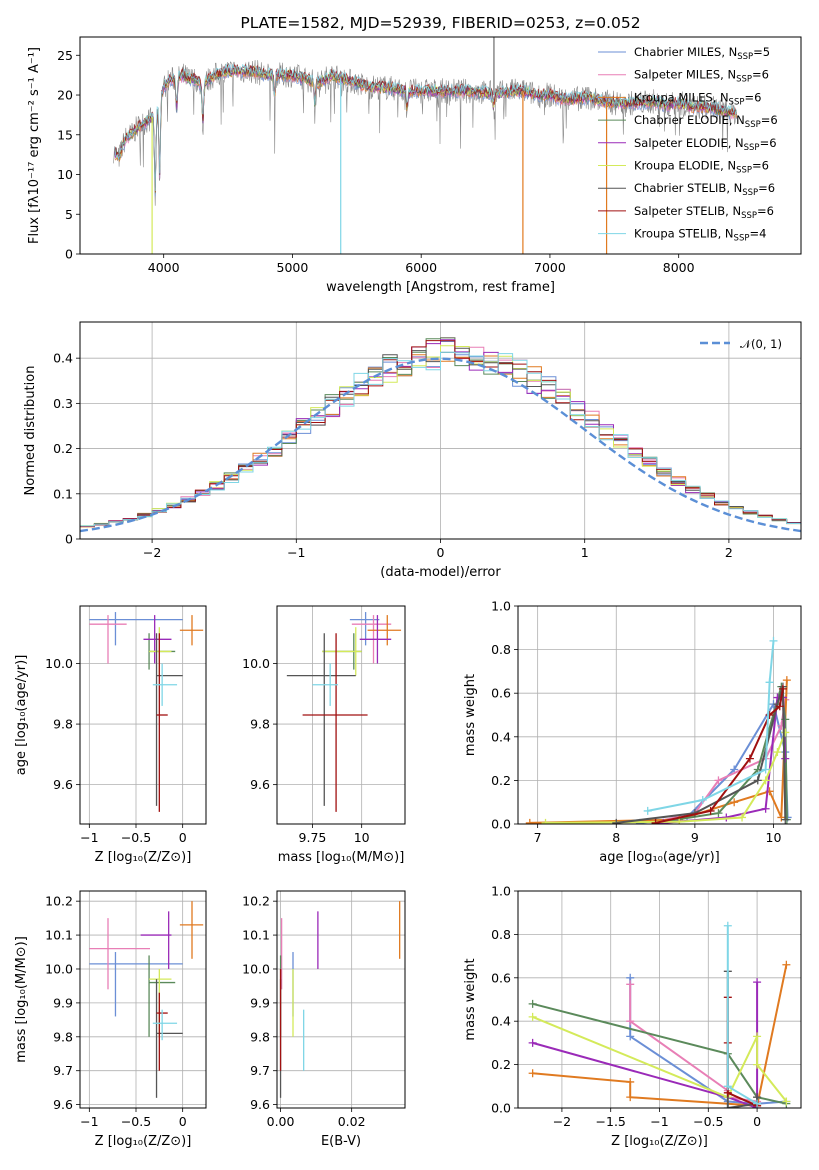 The height and width of the screenshot is (1170, 819). I want to click on plot-area-residuals, so click(440, 435).